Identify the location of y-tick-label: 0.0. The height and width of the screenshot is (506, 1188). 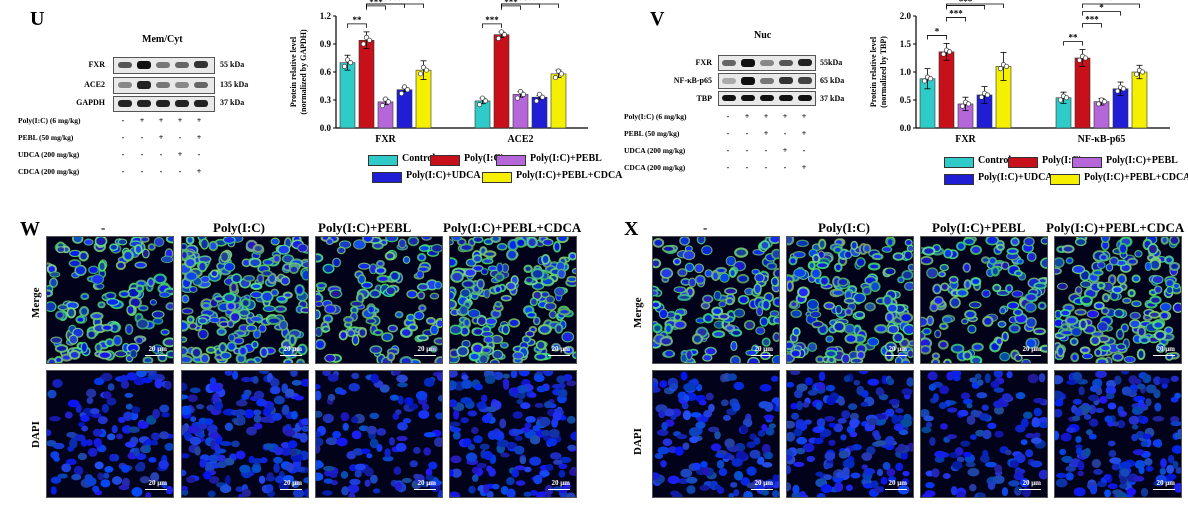
(326, 128).